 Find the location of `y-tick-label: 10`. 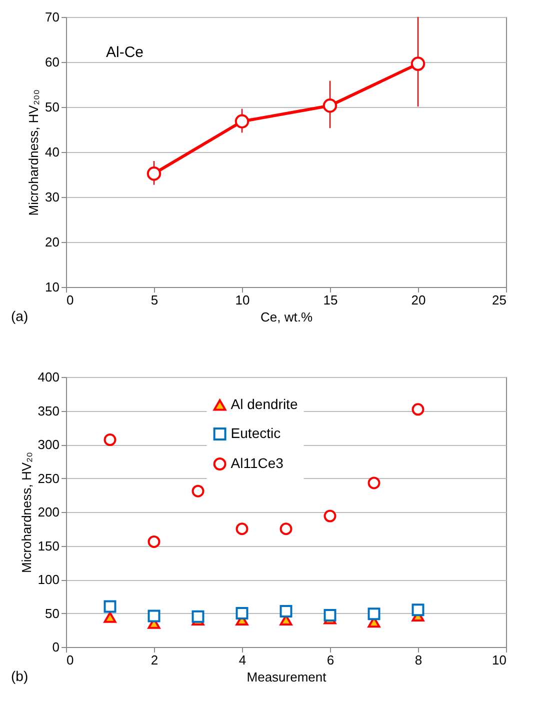

y-tick-label: 10 is located at coordinates (52, 287).